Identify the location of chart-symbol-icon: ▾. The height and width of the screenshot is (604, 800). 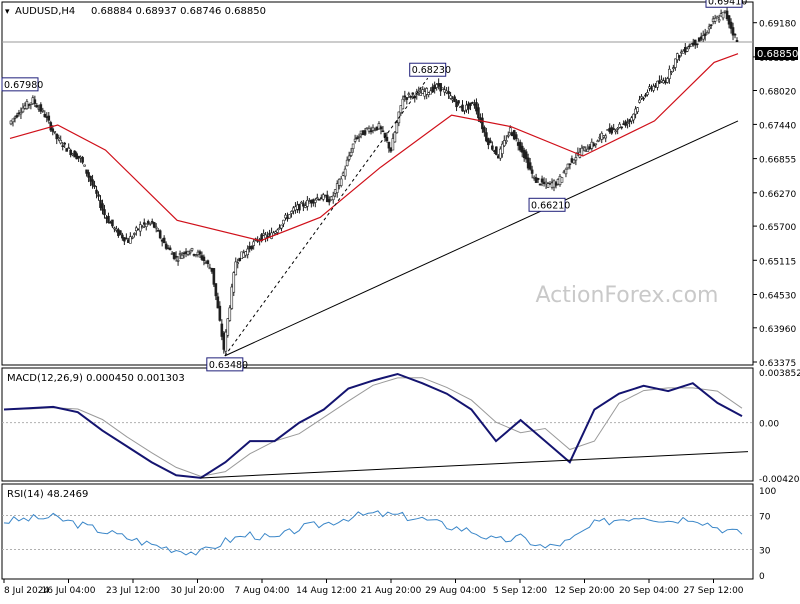
(7, 12).